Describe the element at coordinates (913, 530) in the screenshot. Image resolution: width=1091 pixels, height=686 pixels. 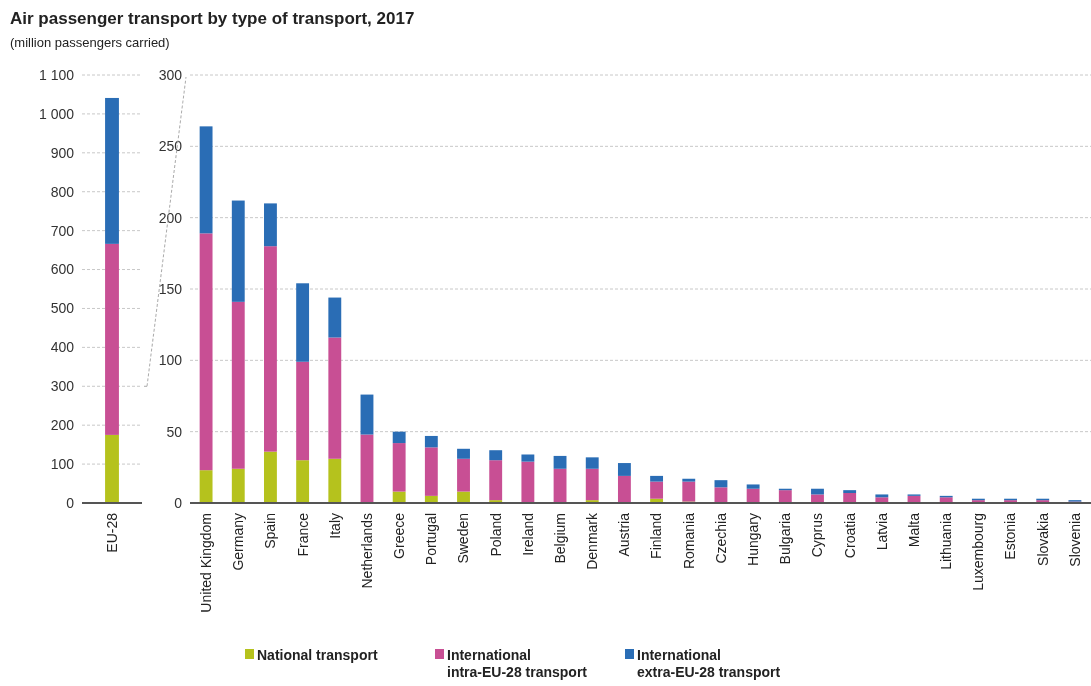
I see `x-tick-label: Malta` at that location.